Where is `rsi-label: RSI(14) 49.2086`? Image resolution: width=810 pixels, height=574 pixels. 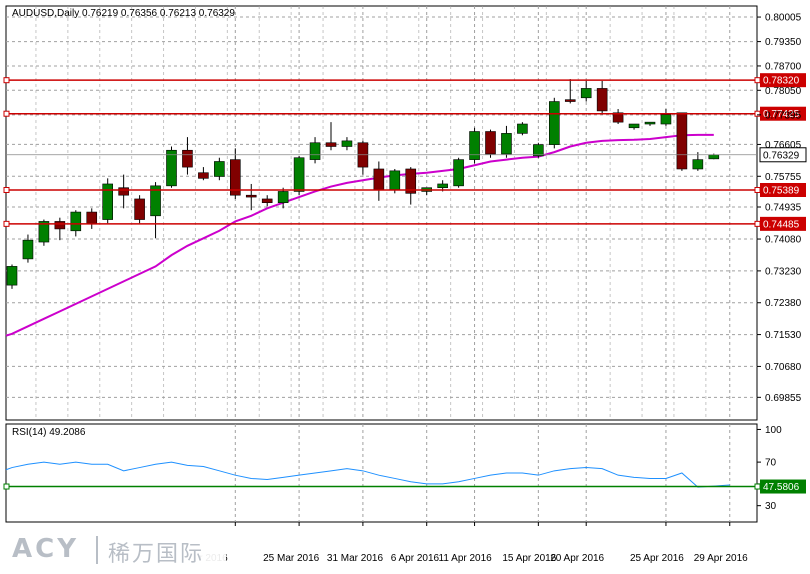
rsi-label: RSI(14) 49.2086 is located at coordinates (49, 432).